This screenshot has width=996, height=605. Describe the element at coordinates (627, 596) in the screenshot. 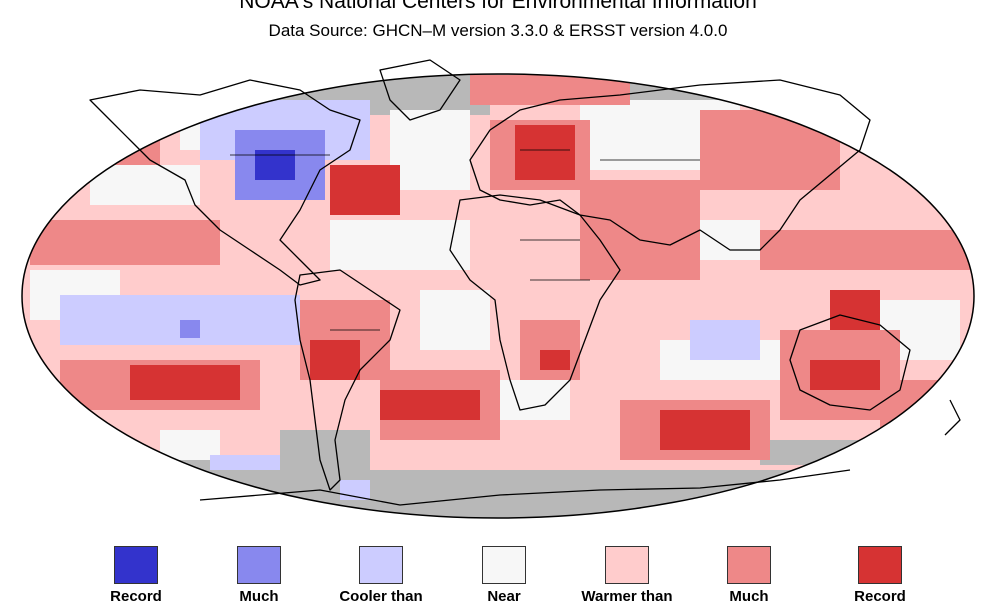

I see `legend-label: Warmer than` at that location.